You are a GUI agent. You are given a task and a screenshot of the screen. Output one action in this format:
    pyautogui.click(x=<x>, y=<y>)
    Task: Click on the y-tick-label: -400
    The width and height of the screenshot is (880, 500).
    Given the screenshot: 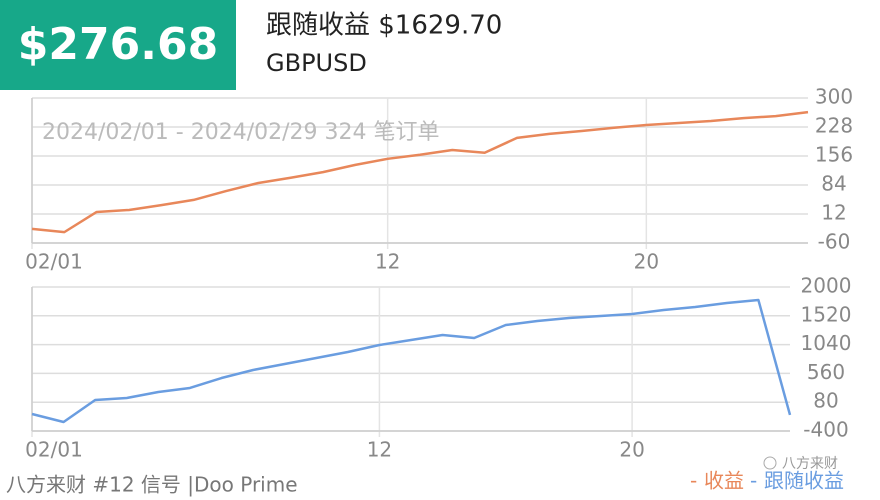 What is the action you would take?
    pyautogui.click(x=825, y=430)
    